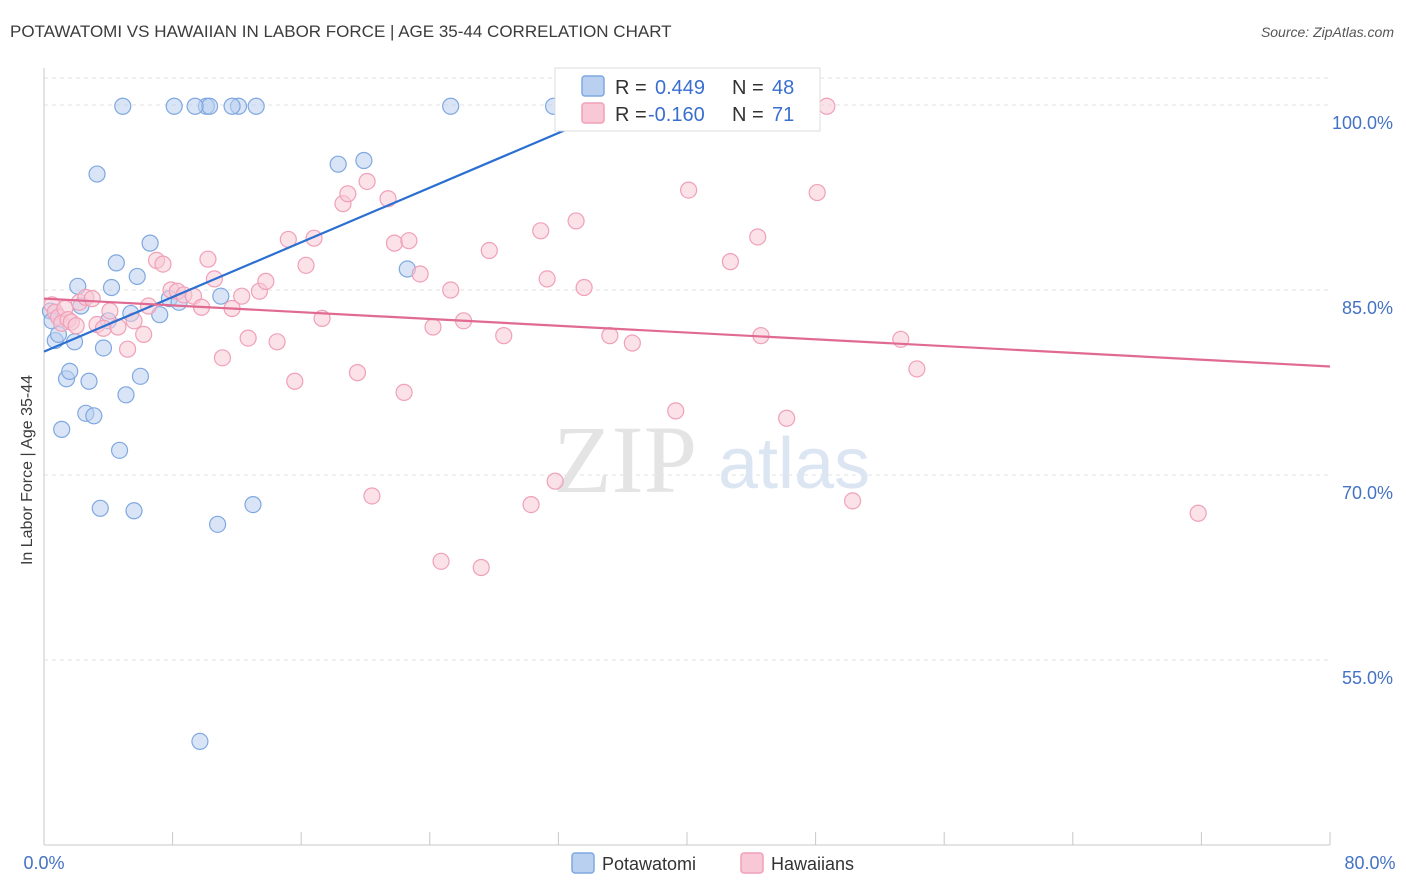 This screenshot has height=892, width=1406. I want to click on watermark-atlas: atlas, so click(794, 464).